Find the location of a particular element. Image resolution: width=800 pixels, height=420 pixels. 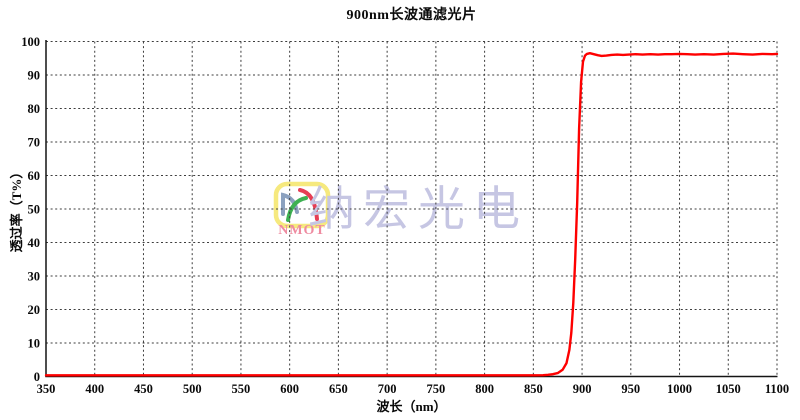

svg-text: 30 is located at coordinates (34, 277).